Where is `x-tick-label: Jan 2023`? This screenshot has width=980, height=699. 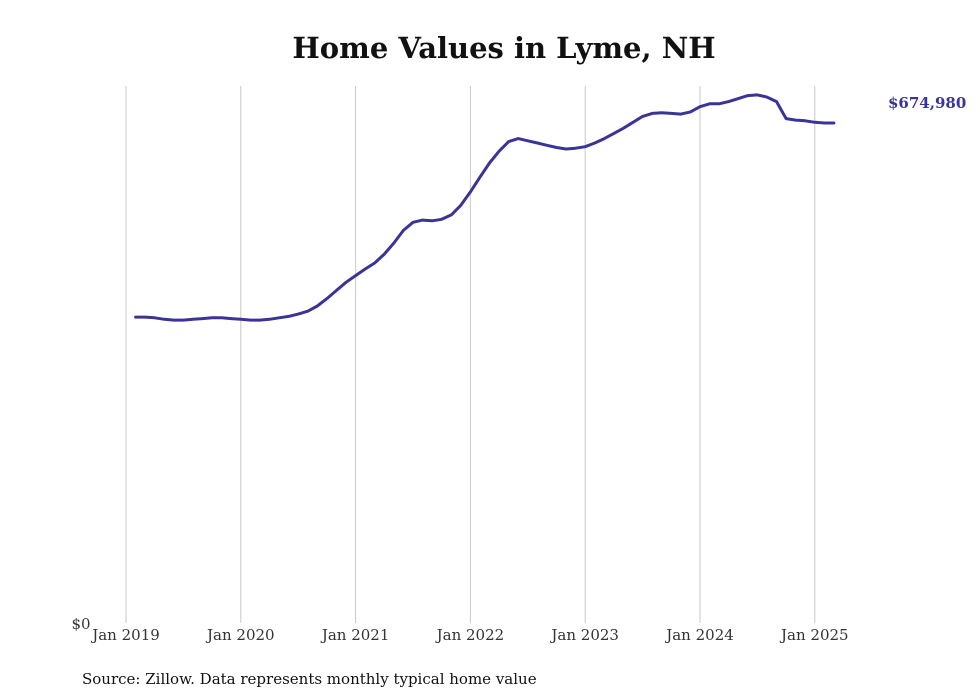 x-tick-label: Jan 2023 is located at coordinates (584, 635).